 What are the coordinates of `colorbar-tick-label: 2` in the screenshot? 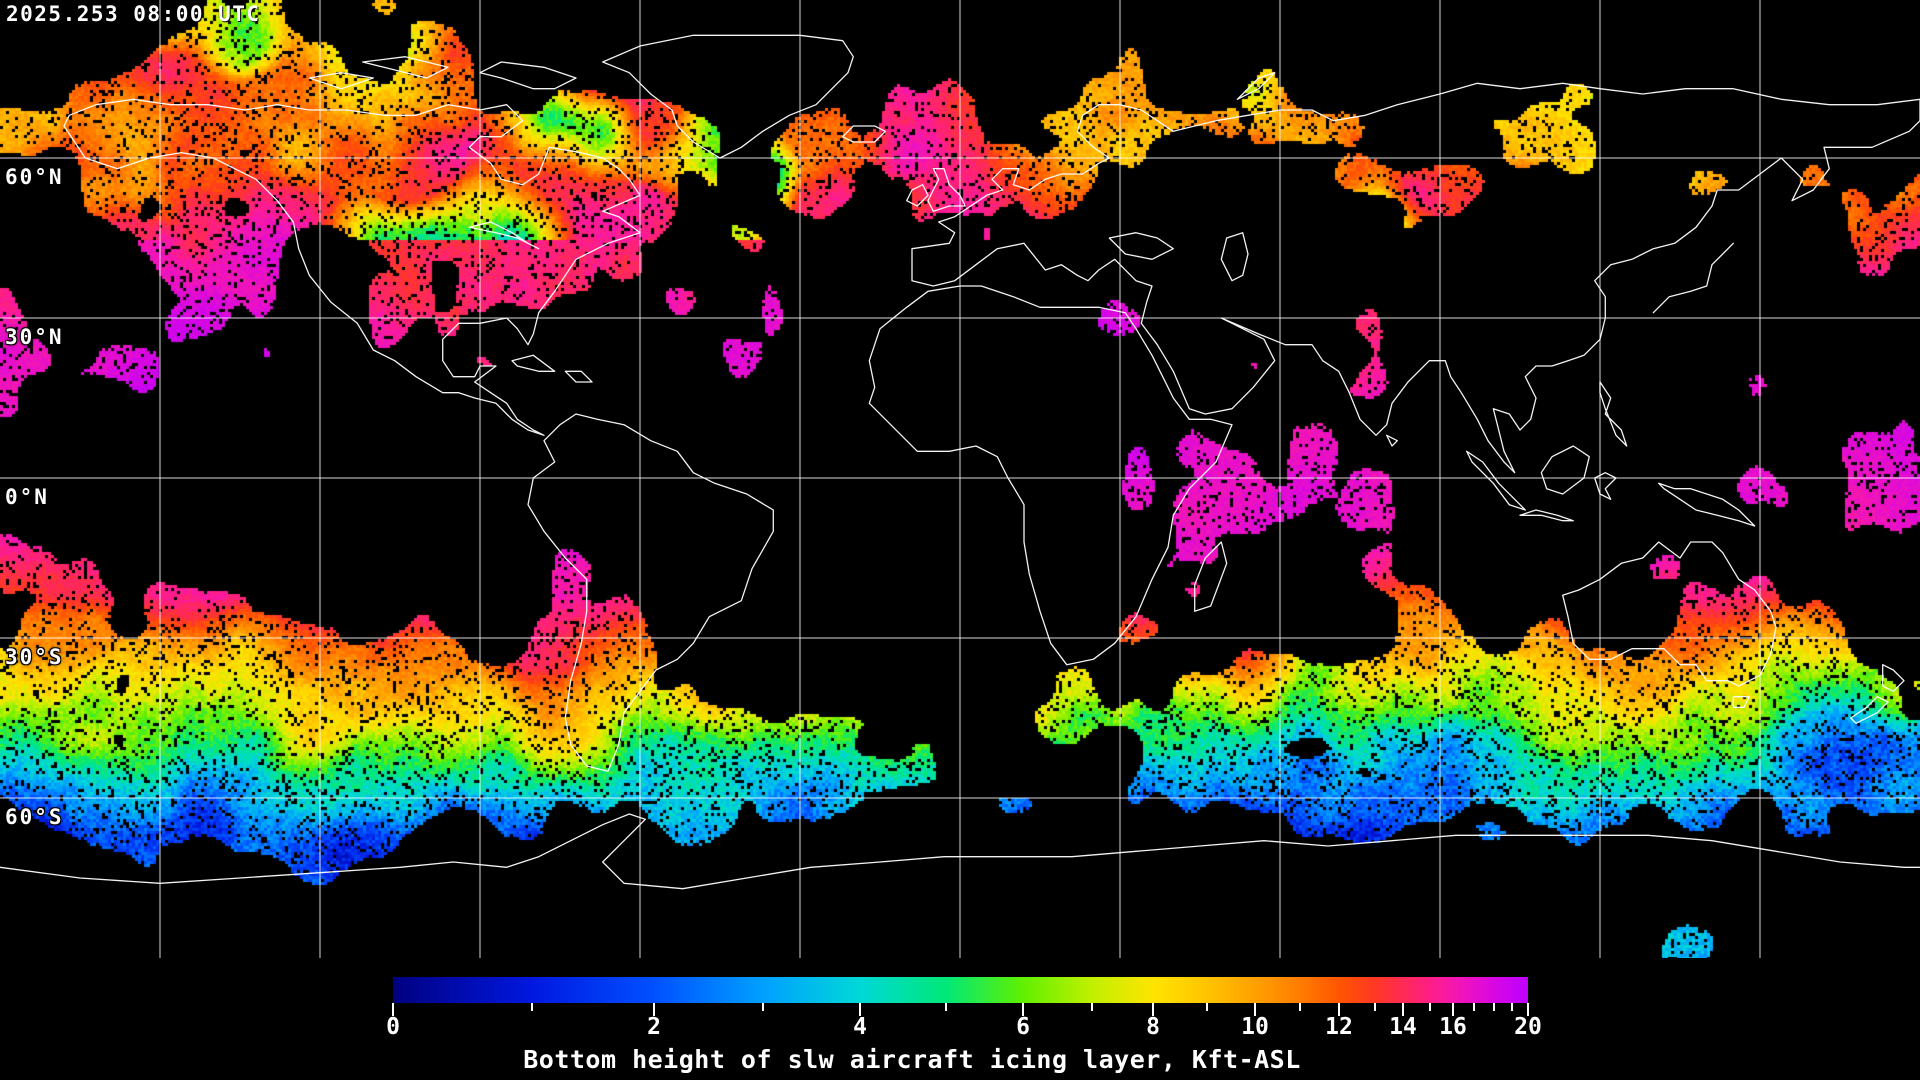 It's located at (654, 1027).